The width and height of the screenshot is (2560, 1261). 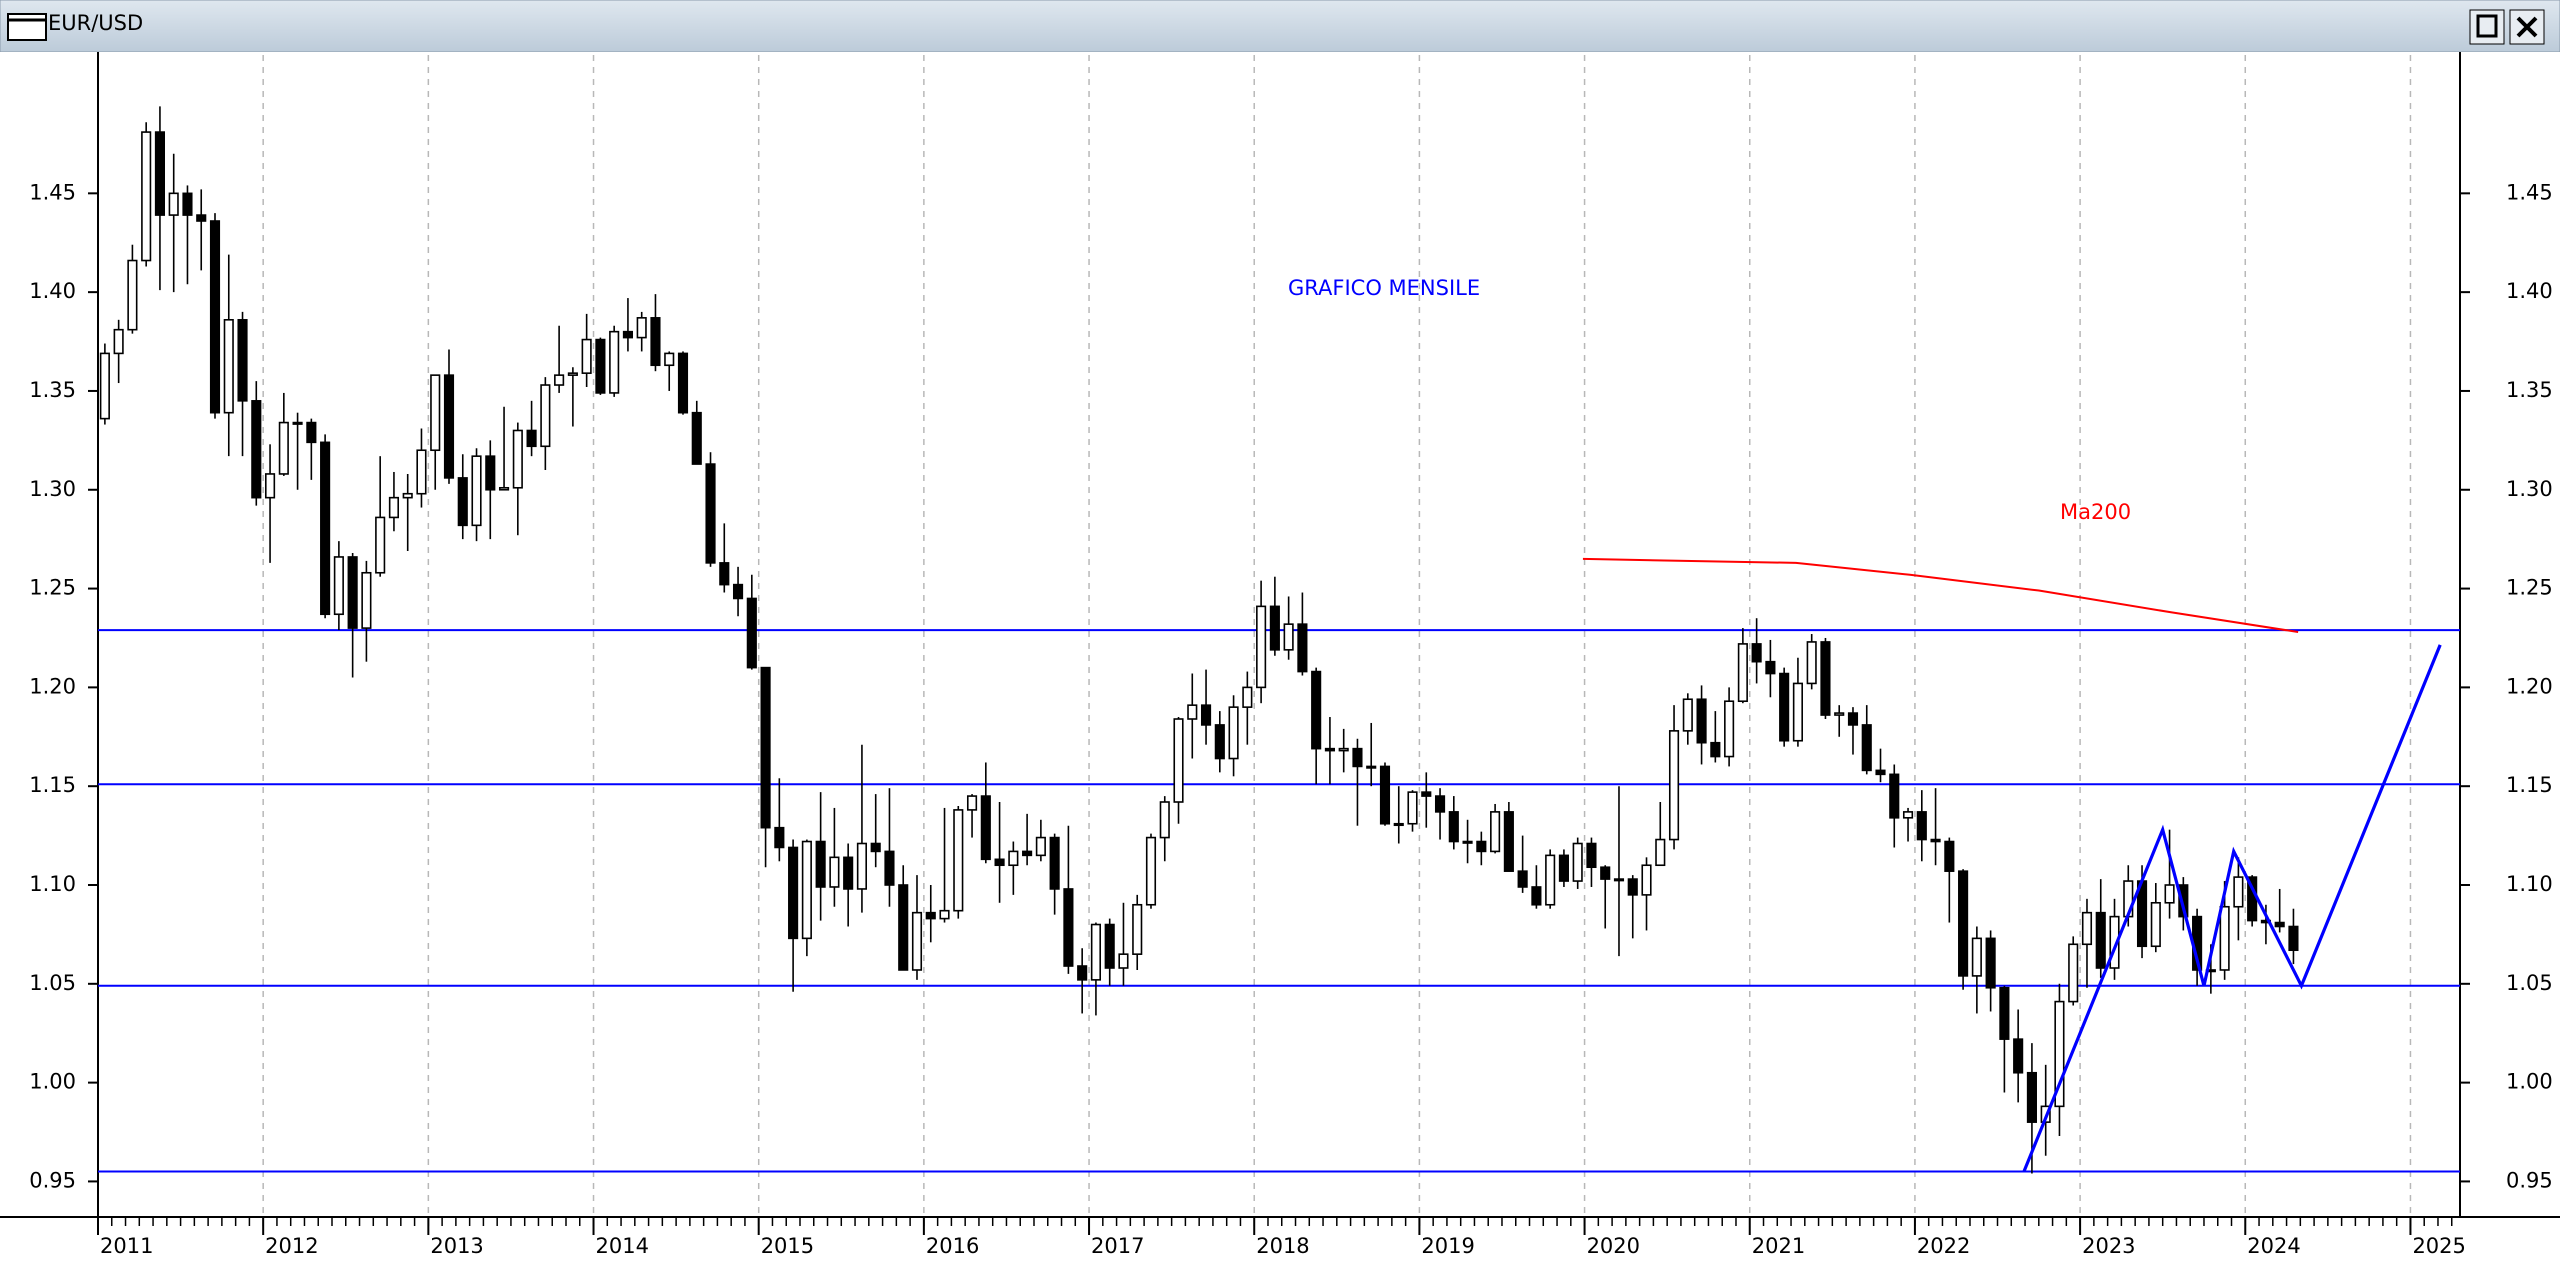 I want to click on x-tick-label: 2024, so click(x=2273, y=1246).